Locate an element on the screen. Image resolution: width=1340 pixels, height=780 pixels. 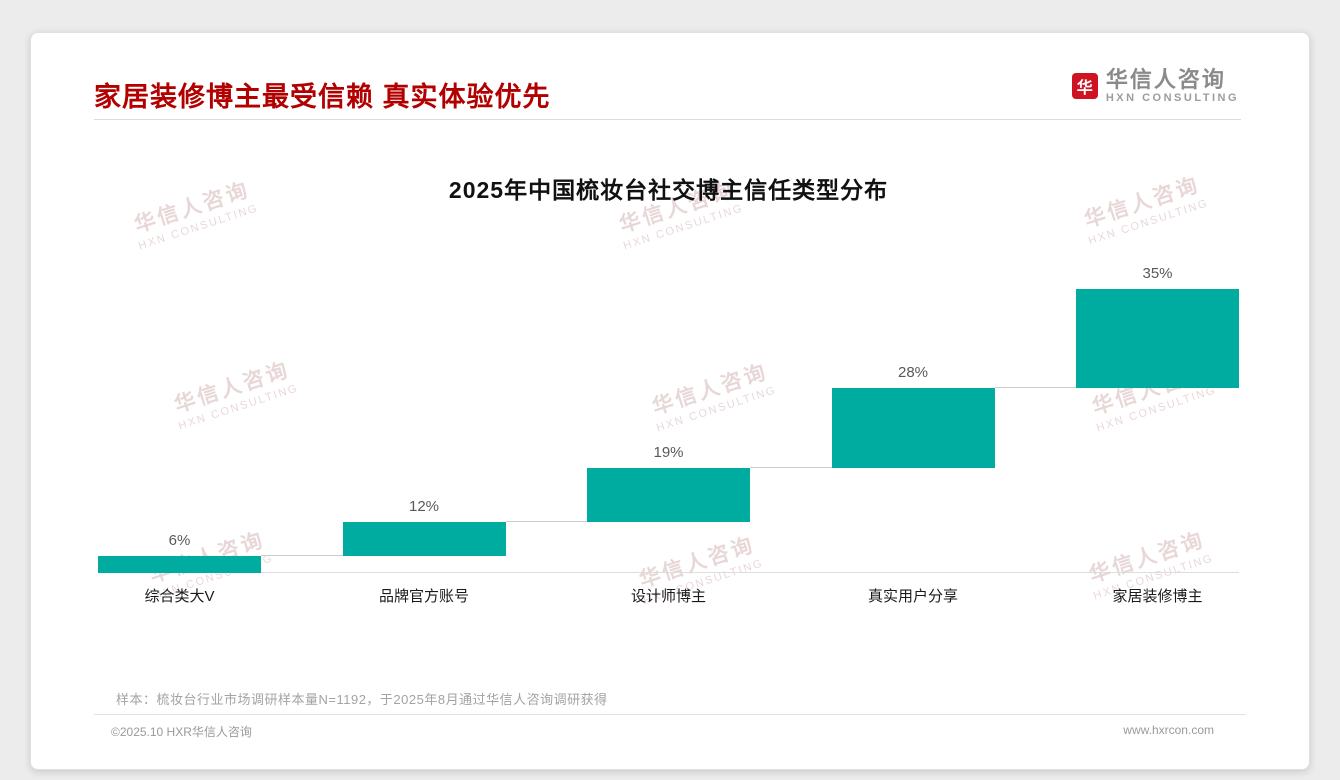
category-label: 综合类大V is located at coordinates (179, 596).